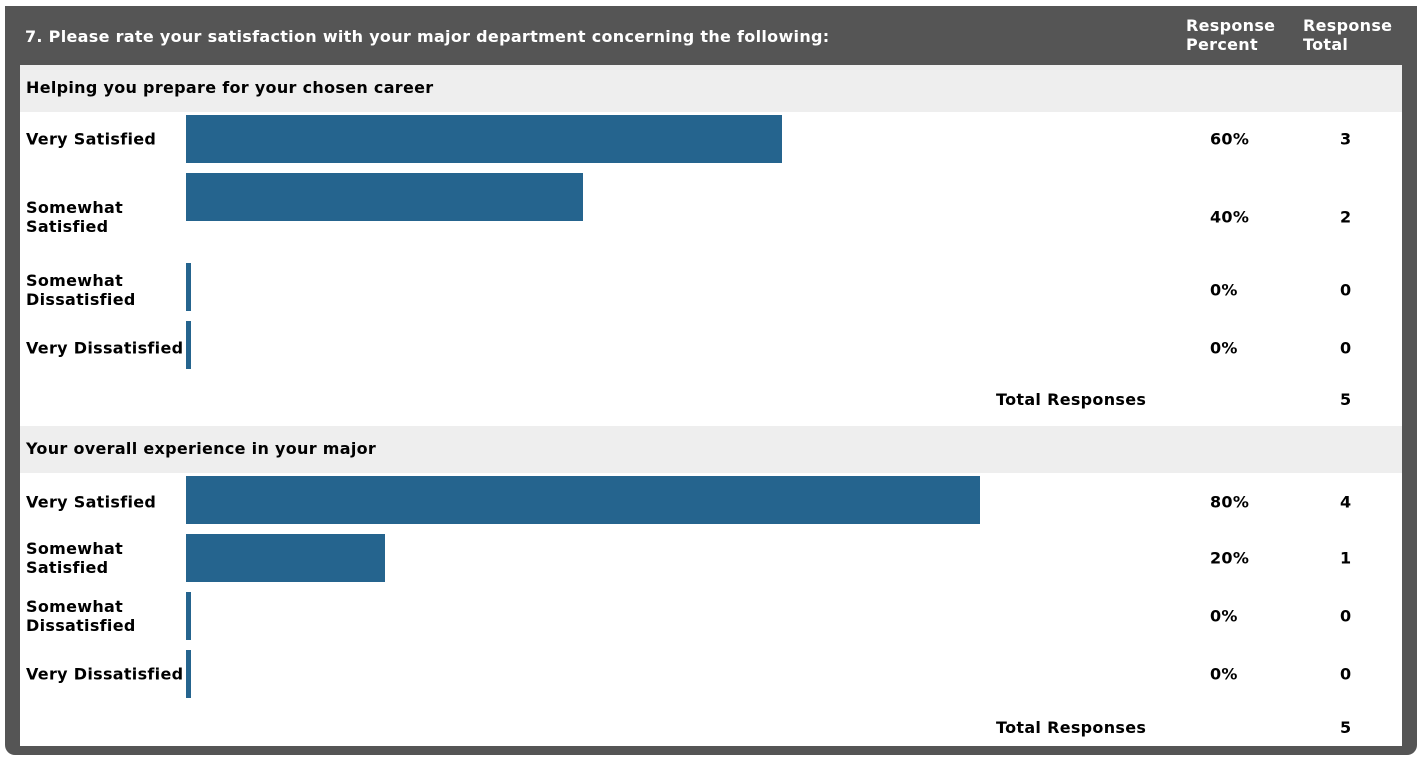 This screenshot has width=1422, height=758. What do you see at coordinates (1348, 25) in the screenshot?
I see `response-total-header-line1: Response` at bounding box center [1348, 25].